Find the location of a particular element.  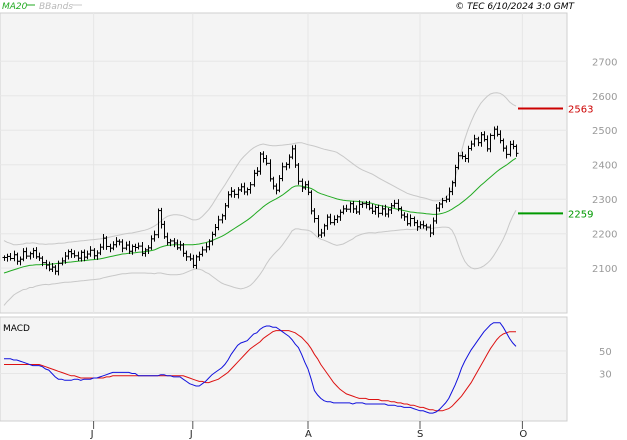

x-tick-label: O is located at coordinates (523, 434).